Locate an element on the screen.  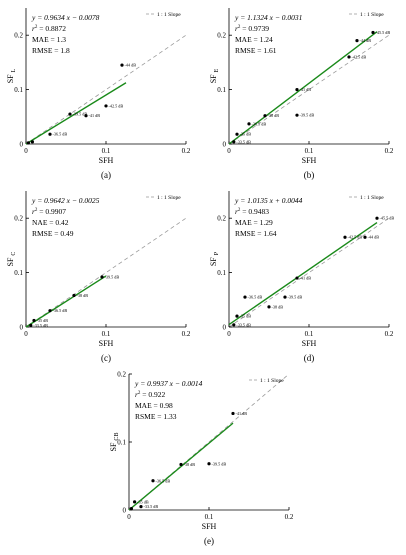
r-squared-text: r2 = 0.922 is located at coordinates (150, 394).